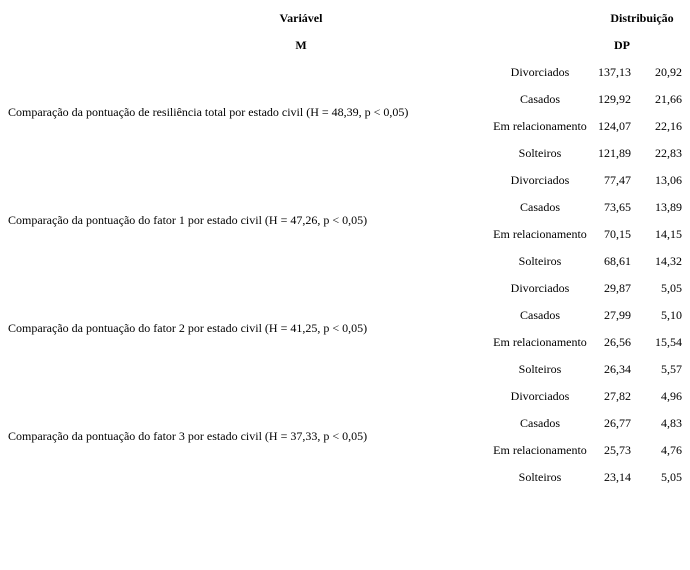 The image size is (690, 570). Describe the element at coordinates (622, 45) in the screenshot. I see `header-dp: DP` at that location.